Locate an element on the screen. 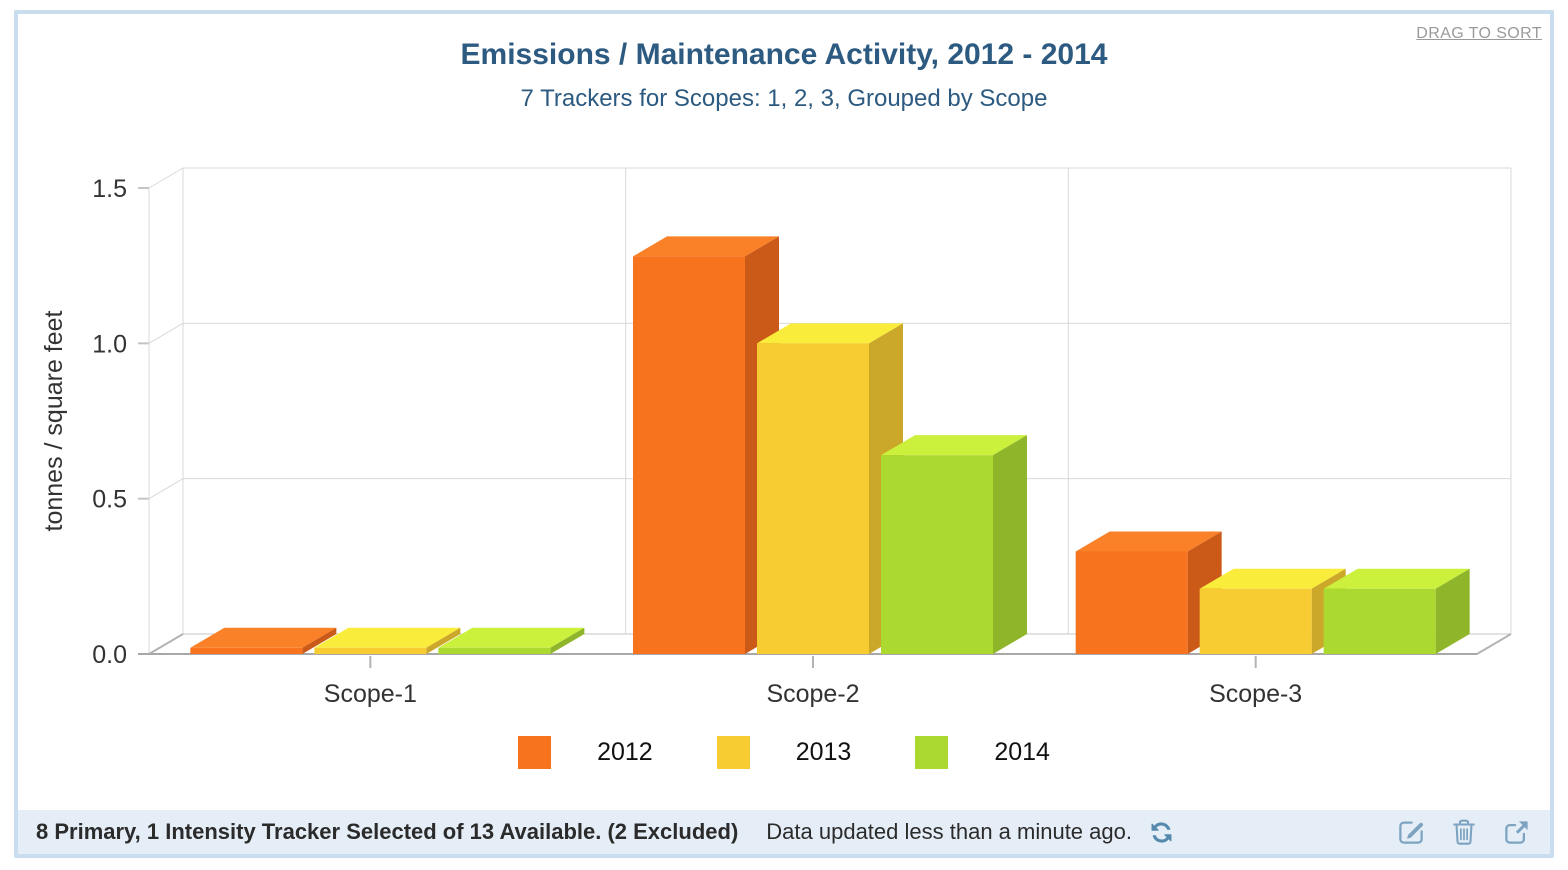  bar-scope-3-2012 is located at coordinates (1148, 592).